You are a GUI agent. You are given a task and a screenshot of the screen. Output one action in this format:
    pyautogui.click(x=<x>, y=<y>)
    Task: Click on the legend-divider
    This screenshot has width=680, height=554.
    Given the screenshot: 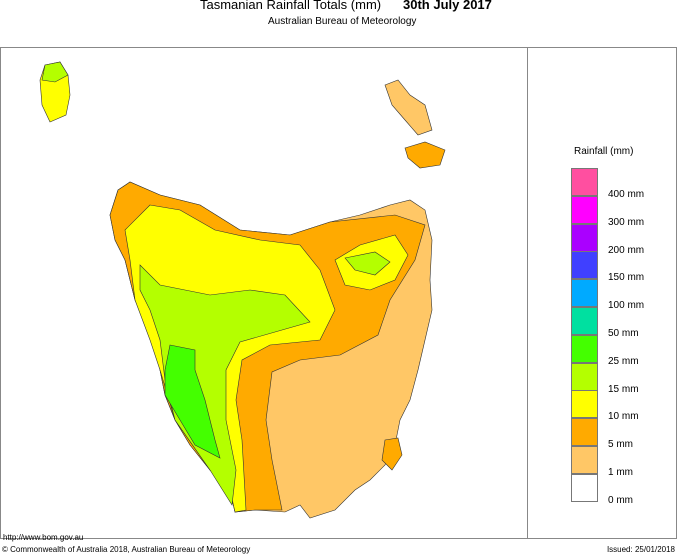 What is the action you would take?
    pyautogui.click(x=527, y=293)
    